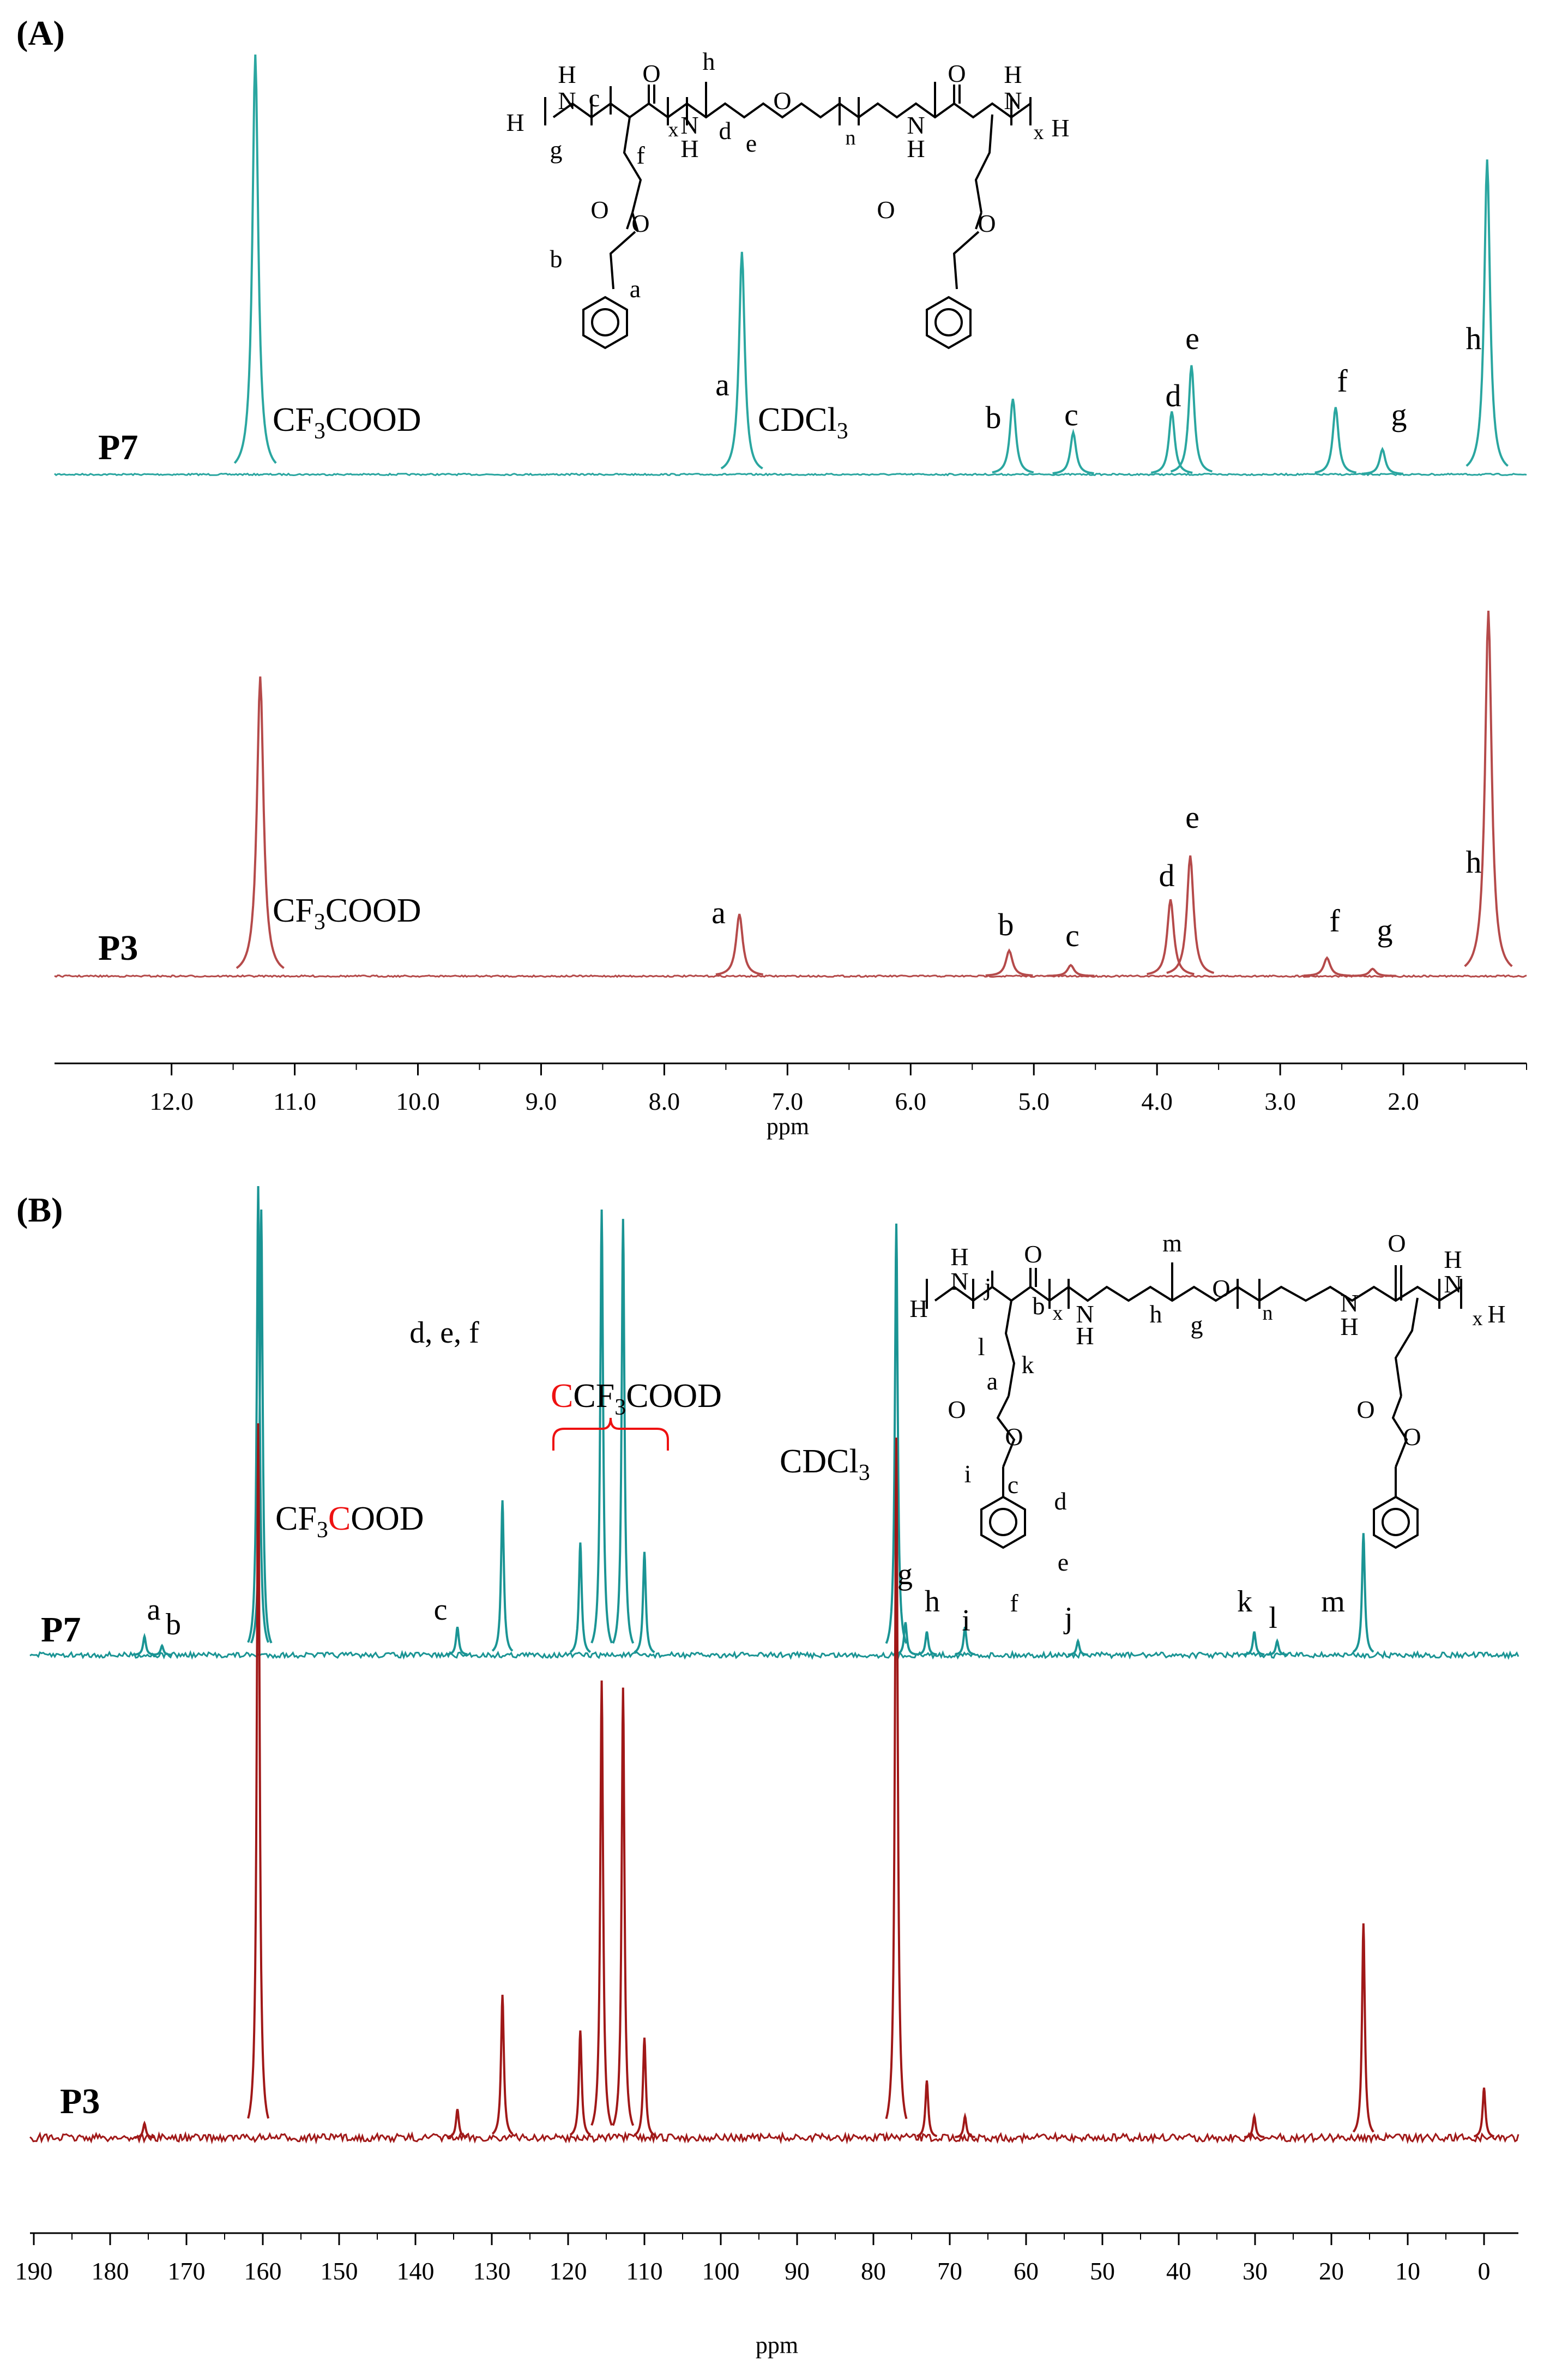 Image resolution: width=1568 pixels, height=2364 pixels. I want to click on panel-b-label: (B), so click(39, 1210).